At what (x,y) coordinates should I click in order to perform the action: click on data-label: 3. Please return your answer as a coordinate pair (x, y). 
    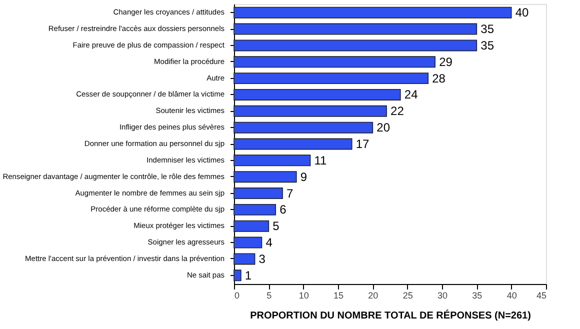
    Looking at the image, I should click on (262, 259).